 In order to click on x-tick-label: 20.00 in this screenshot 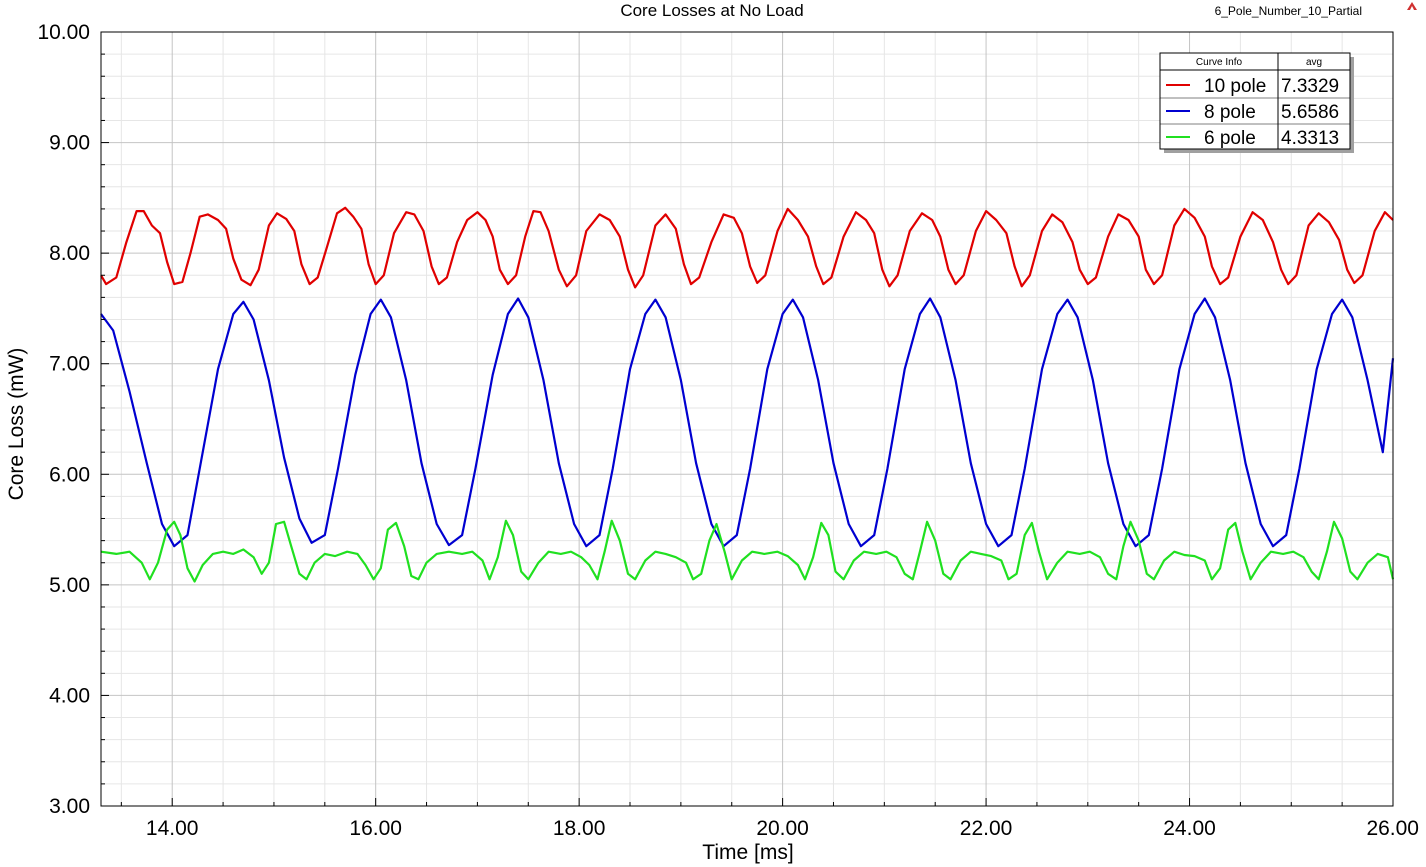, I will do `click(782, 828)`.